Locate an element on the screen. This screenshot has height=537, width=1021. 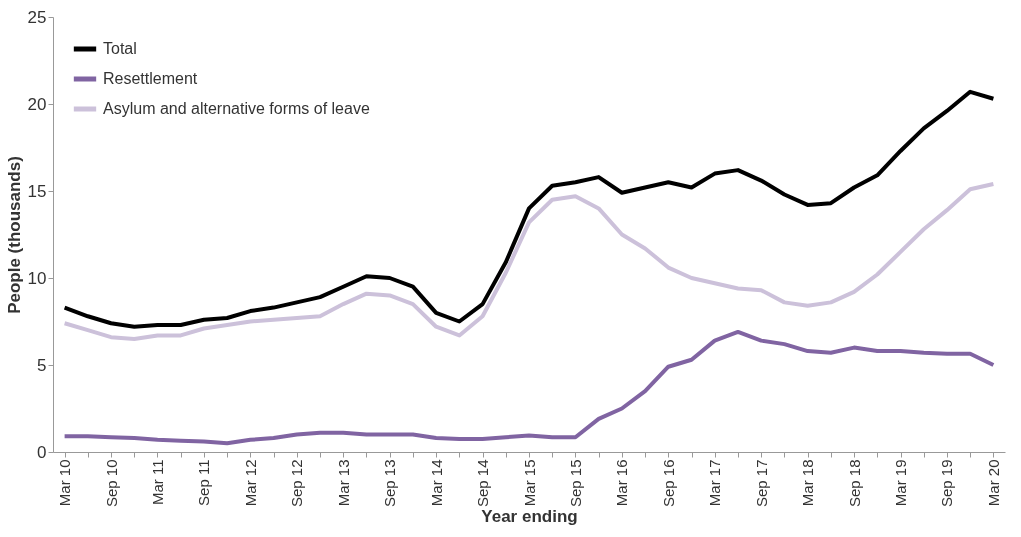
x-tick-label: Mar 12 is located at coordinates (250, 483).